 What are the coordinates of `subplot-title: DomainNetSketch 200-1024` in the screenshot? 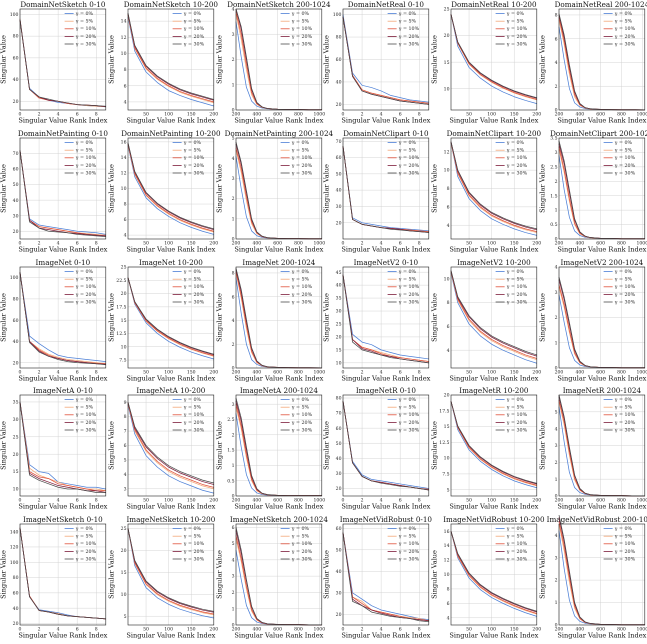 It's located at (279, 4).